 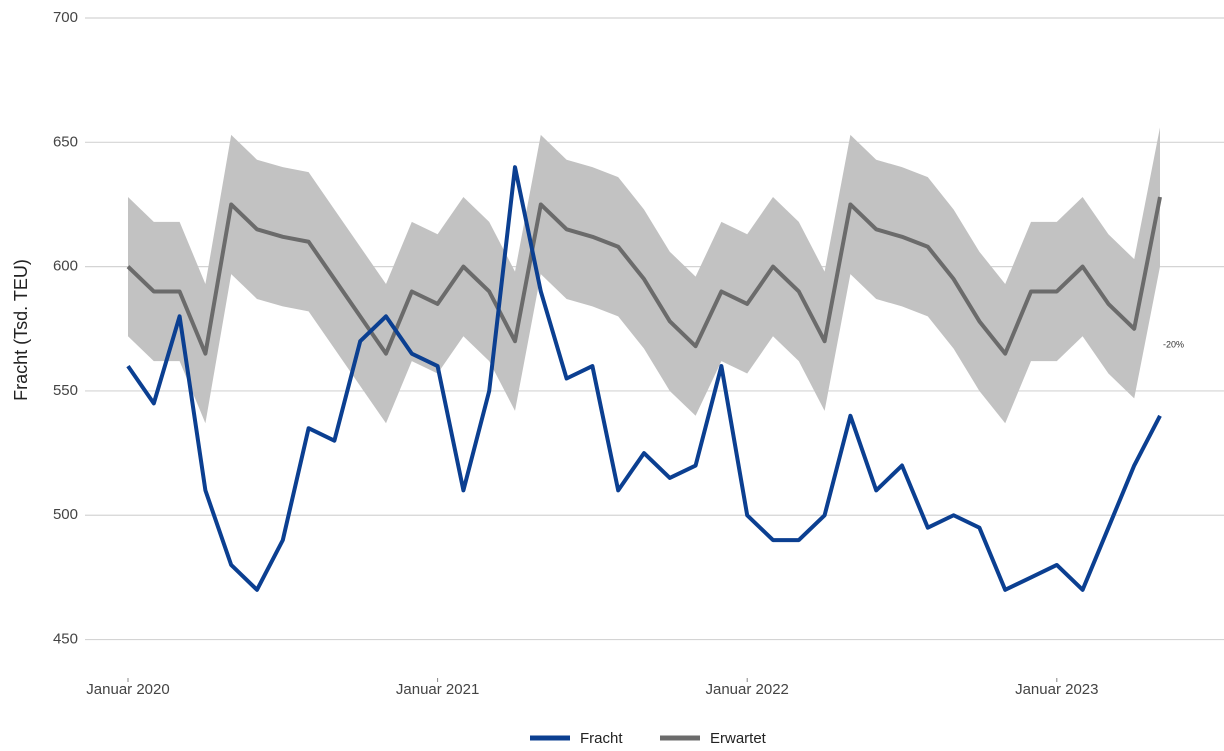 I want to click on y-tick-label: 550, so click(x=65, y=390).